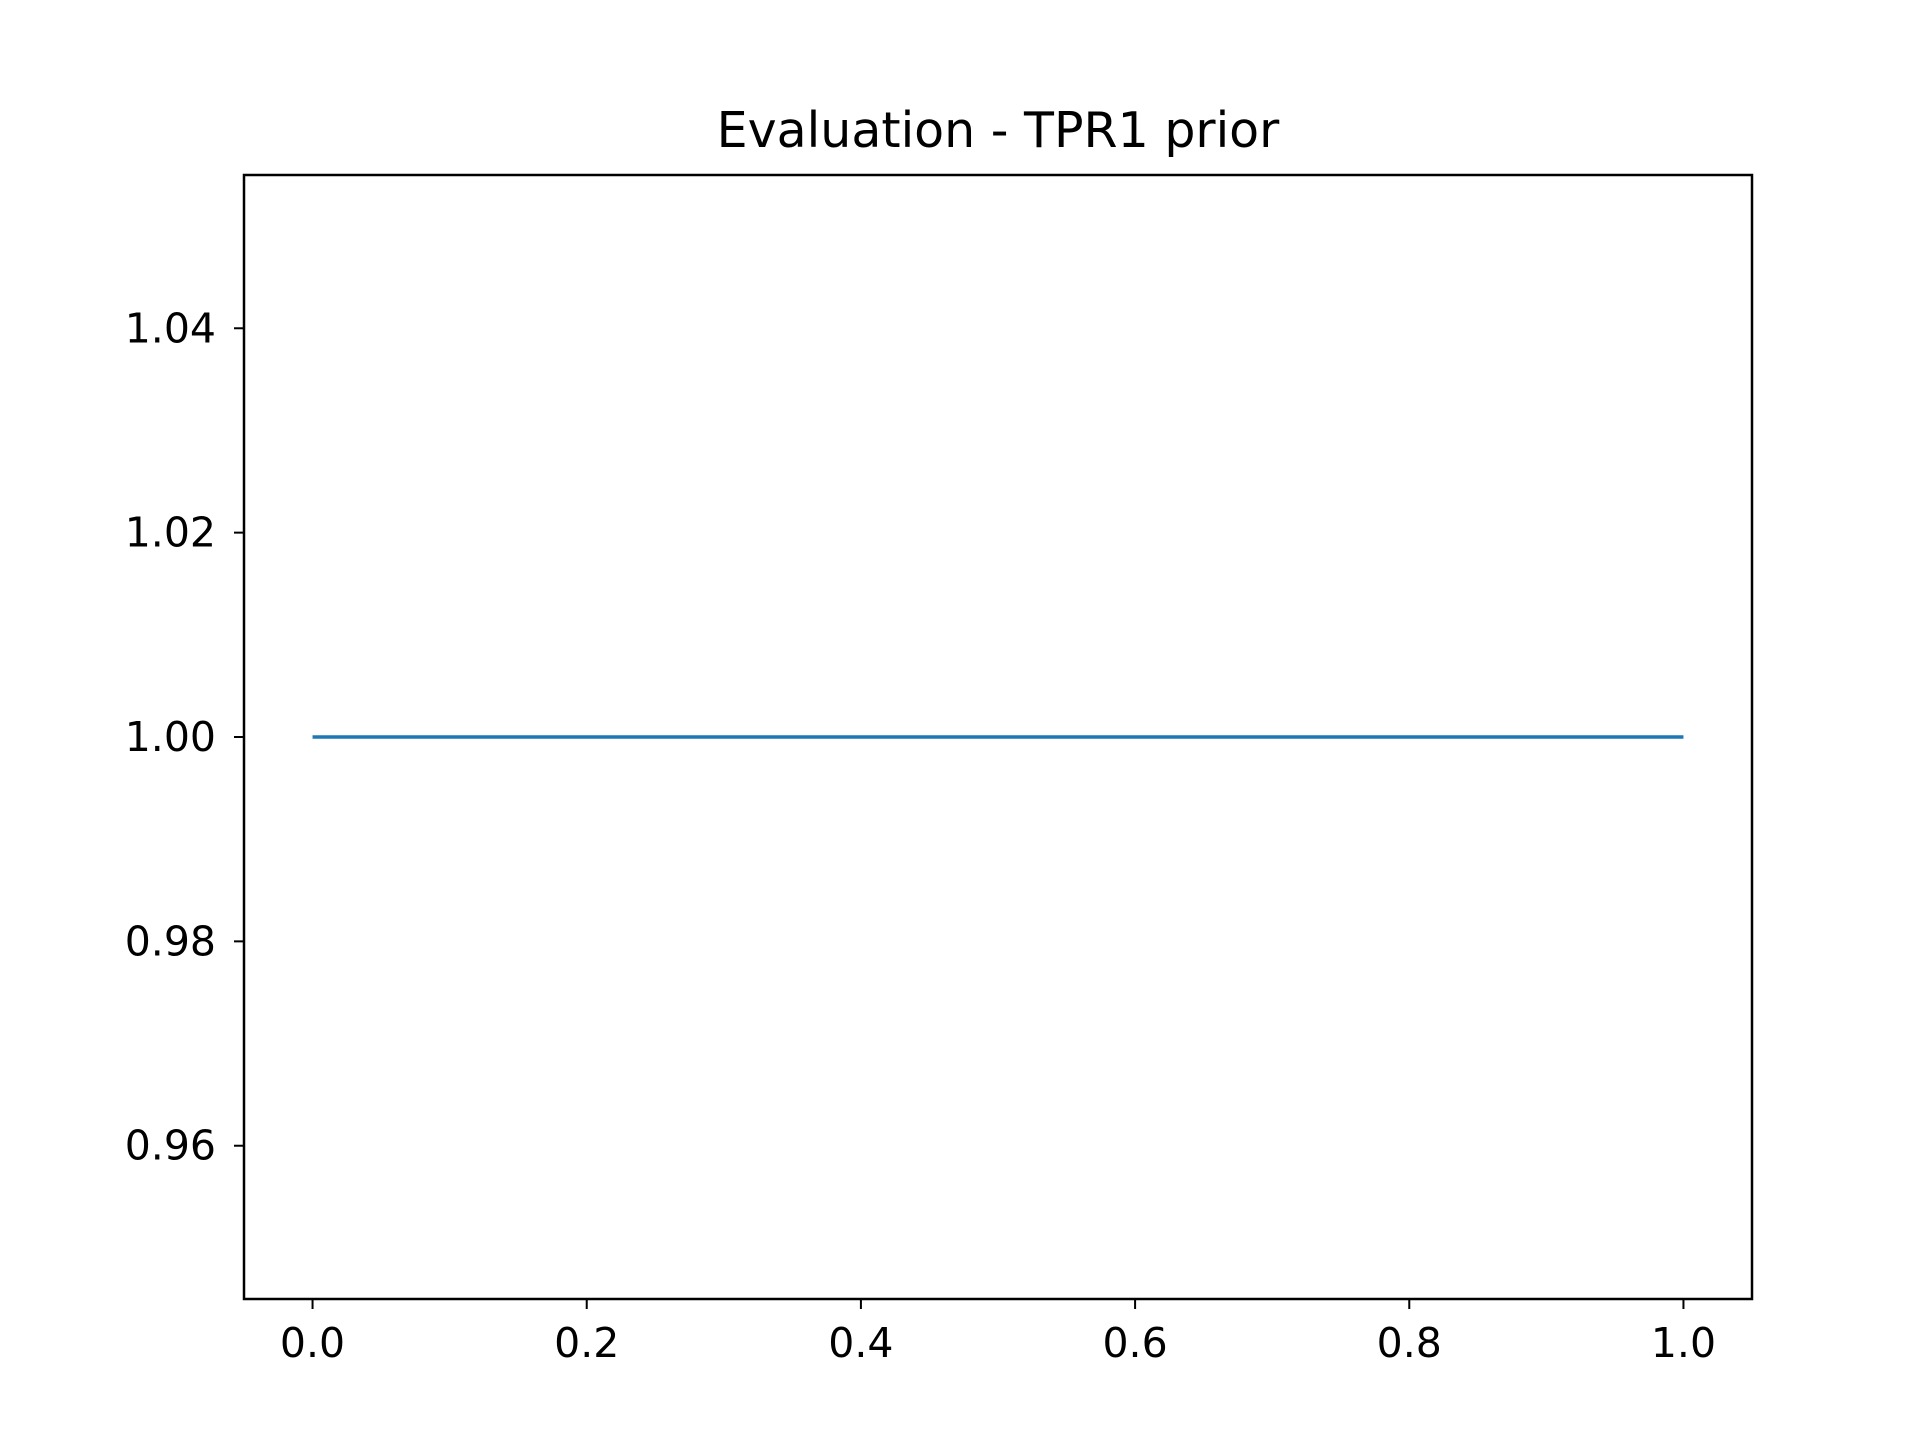 The image size is (1920, 1440). I want to click on x-tick-label: 0.4, so click(860, 1343).